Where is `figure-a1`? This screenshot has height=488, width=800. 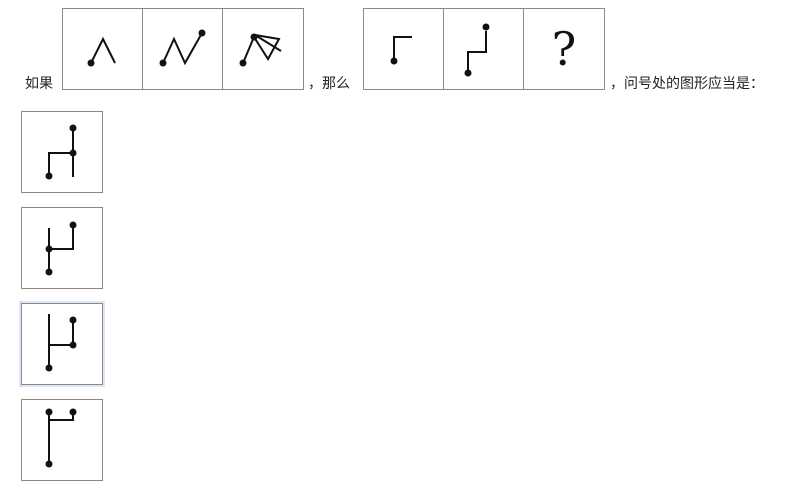
figure-a1 is located at coordinates (103, 49).